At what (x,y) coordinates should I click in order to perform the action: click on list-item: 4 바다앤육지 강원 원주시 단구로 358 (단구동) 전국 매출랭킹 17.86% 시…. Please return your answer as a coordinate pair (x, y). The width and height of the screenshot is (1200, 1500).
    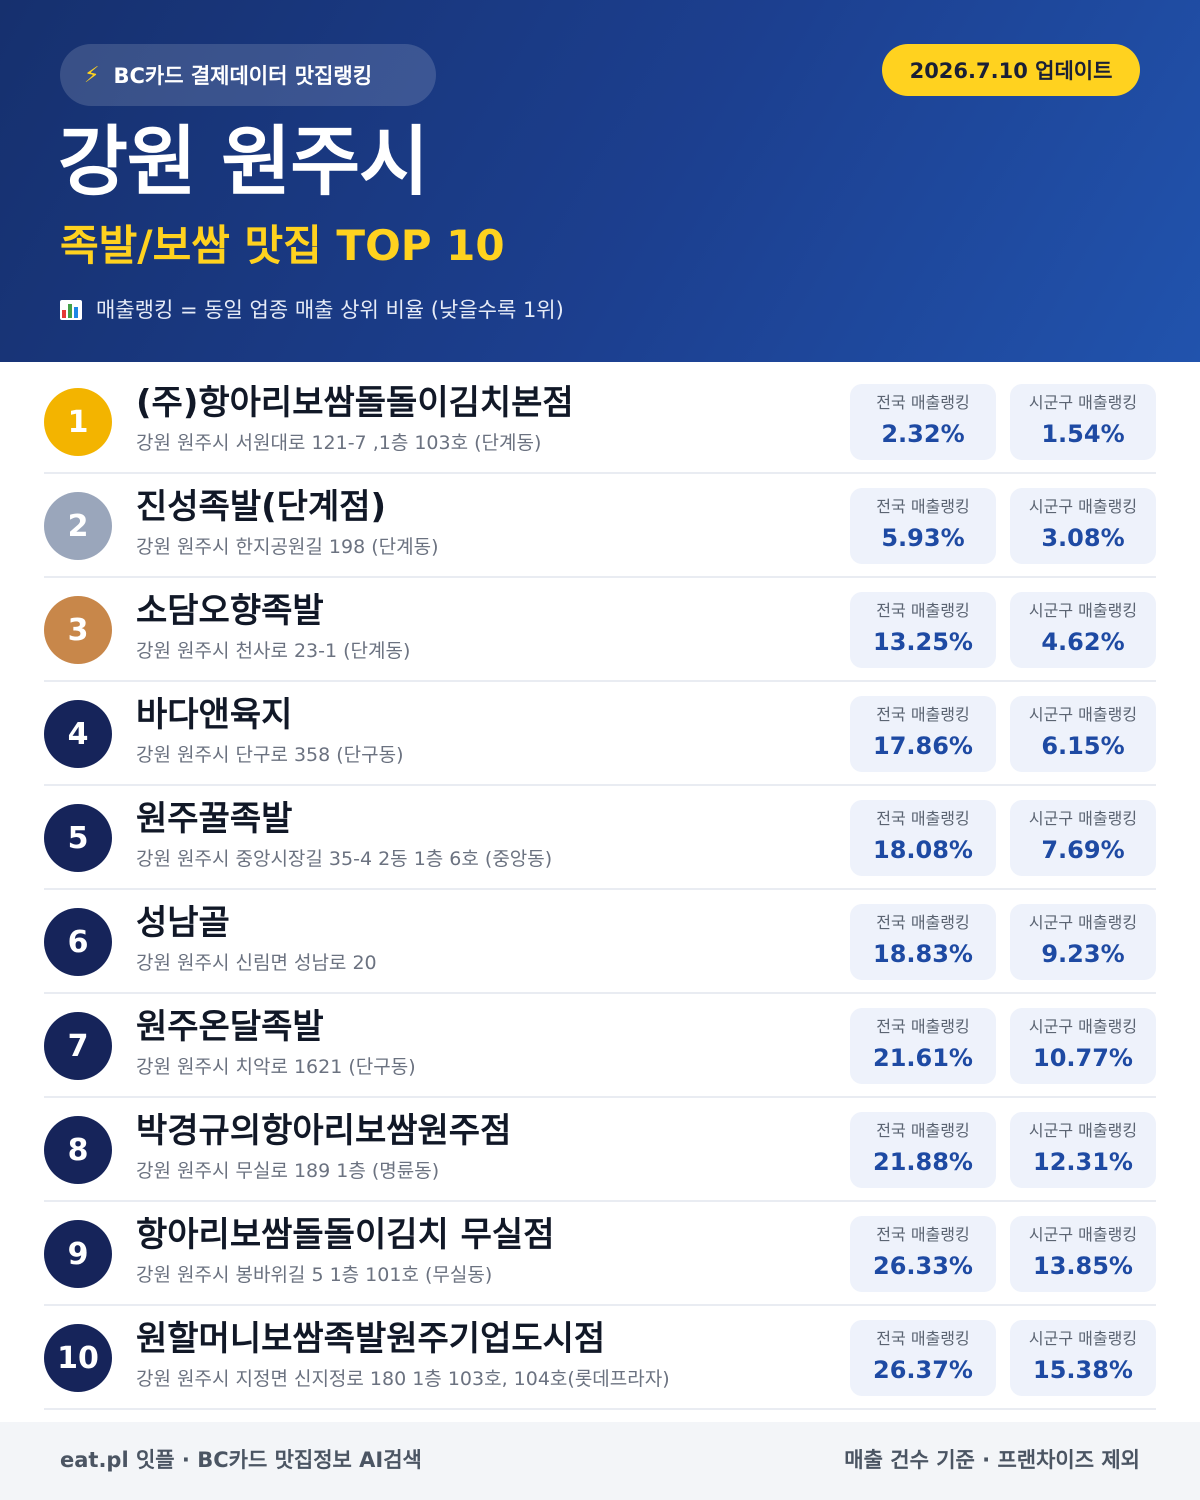
    Looking at the image, I should click on (600, 734).